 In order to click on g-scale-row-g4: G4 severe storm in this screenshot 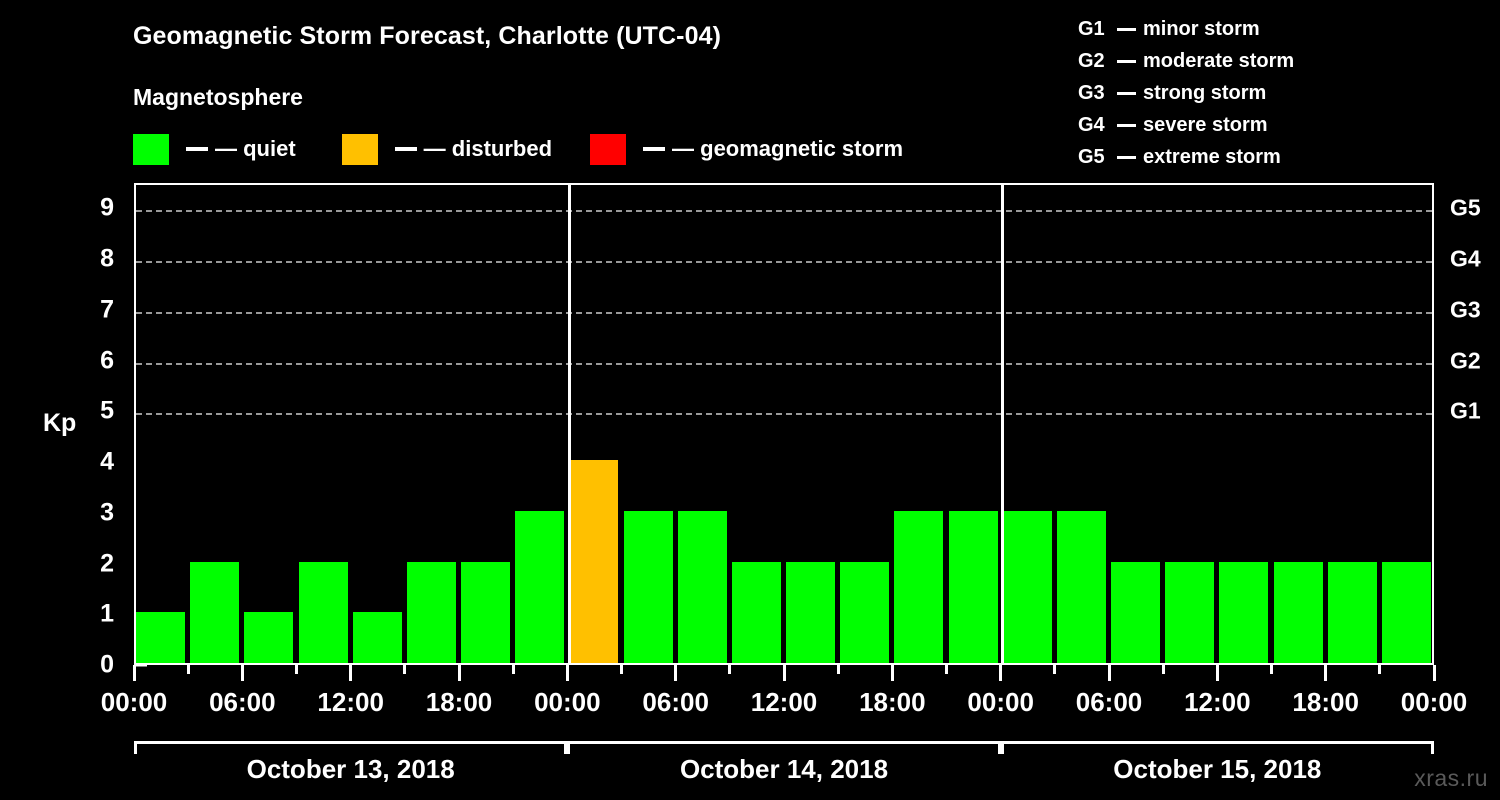, I will do `click(1186, 125)`.